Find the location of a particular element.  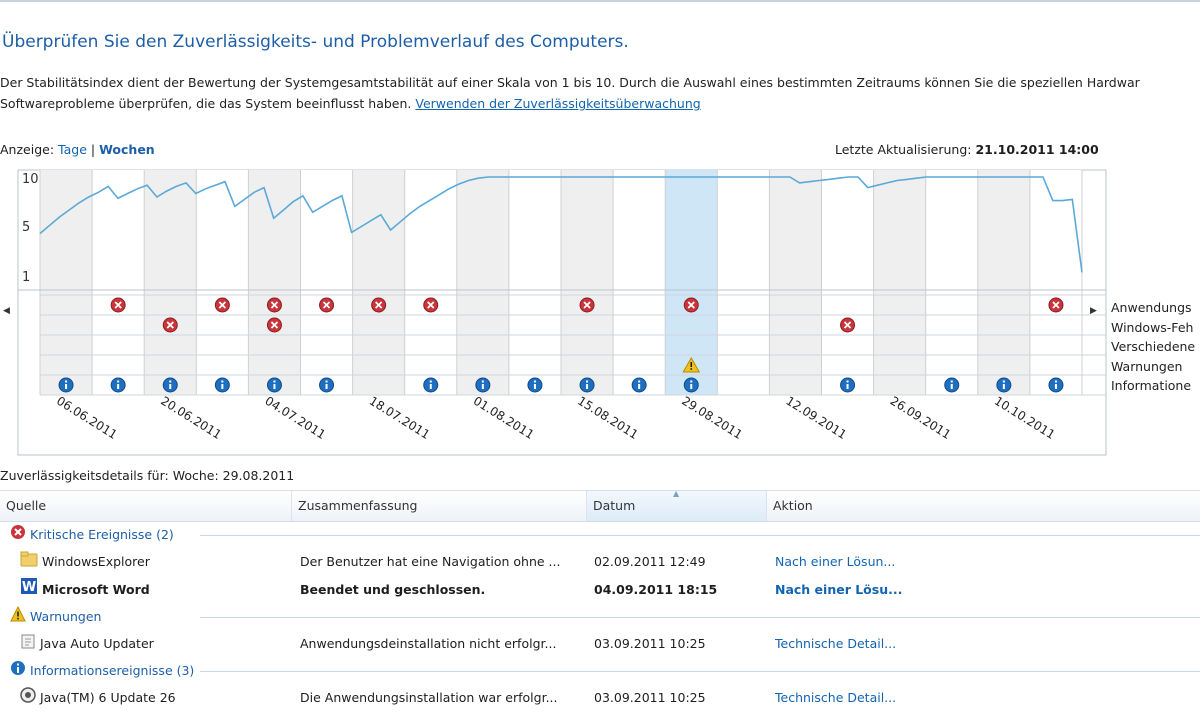

word-icon: W is located at coordinates (29, 591).